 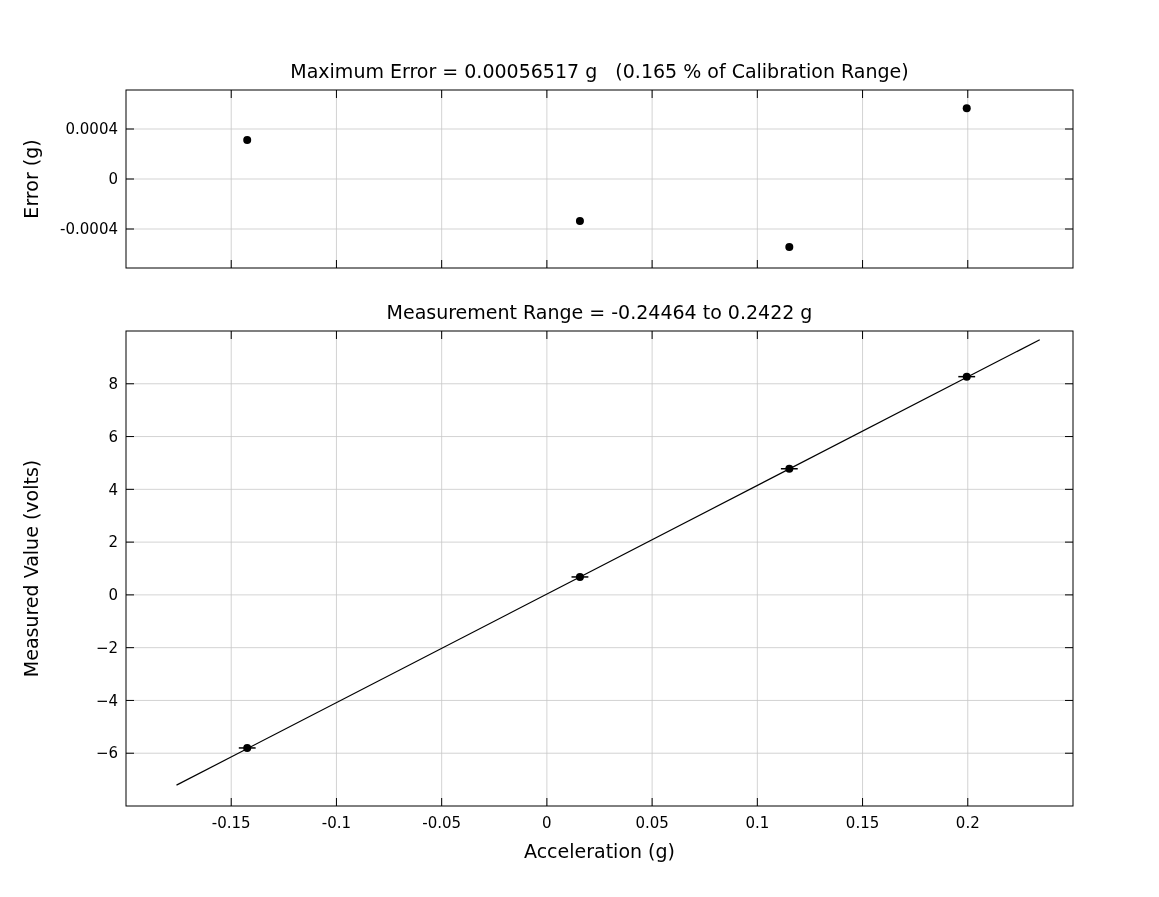 I want to click on x-tick-label: 0.2, so click(x=967, y=823).